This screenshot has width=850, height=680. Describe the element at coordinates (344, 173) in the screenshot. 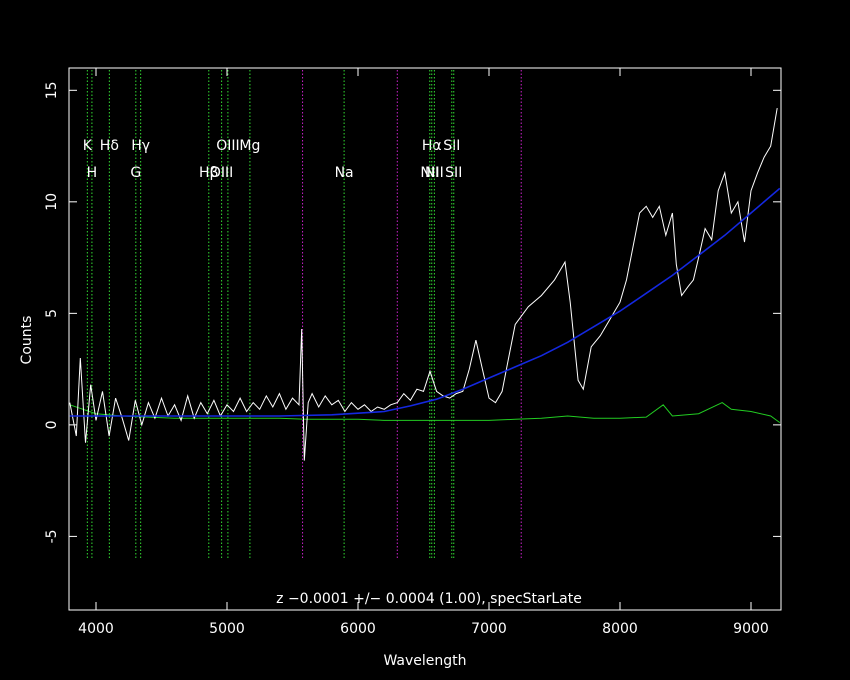

I see `feature-label: Na` at that location.